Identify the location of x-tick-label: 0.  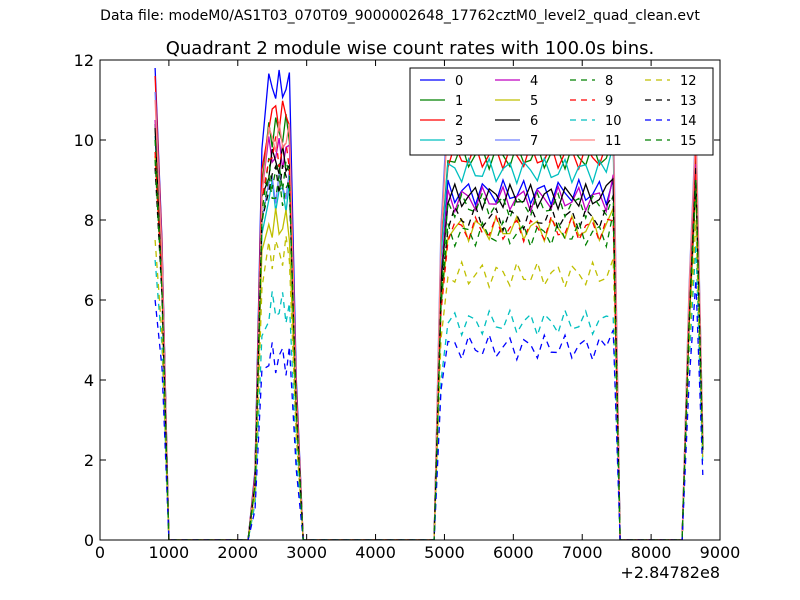
(100, 552).